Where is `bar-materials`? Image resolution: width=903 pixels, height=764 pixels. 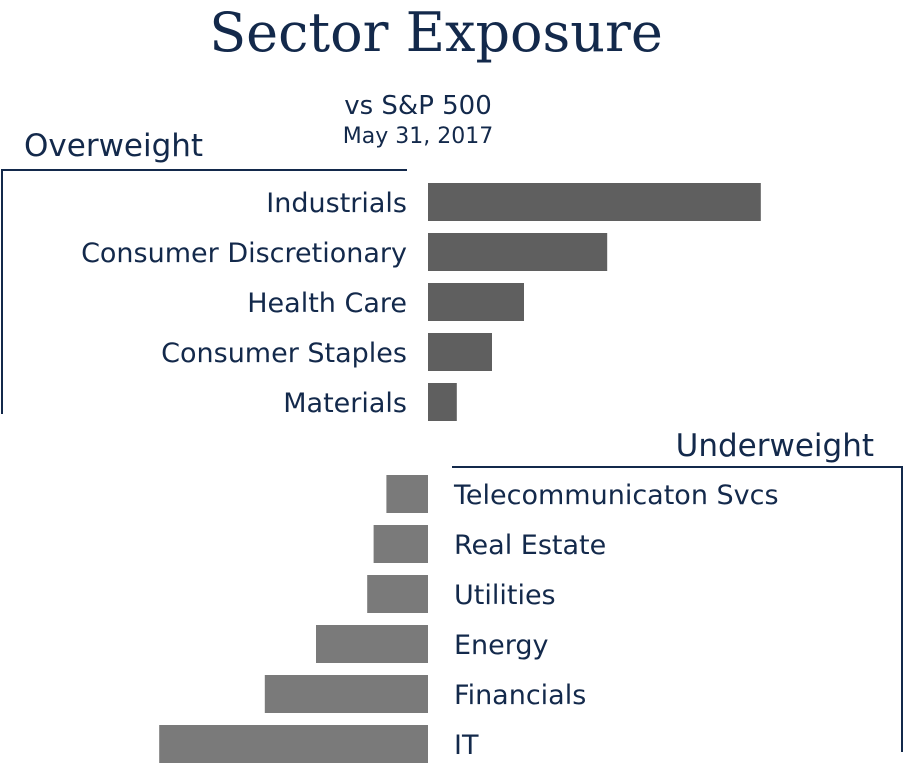 bar-materials is located at coordinates (442, 402).